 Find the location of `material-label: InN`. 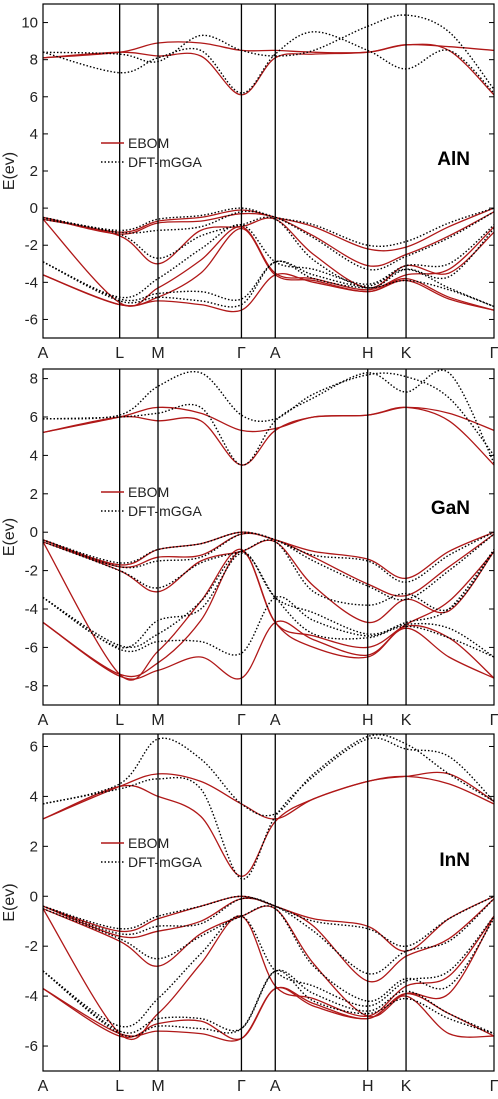

material-label: InN is located at coordinates (454, 860).